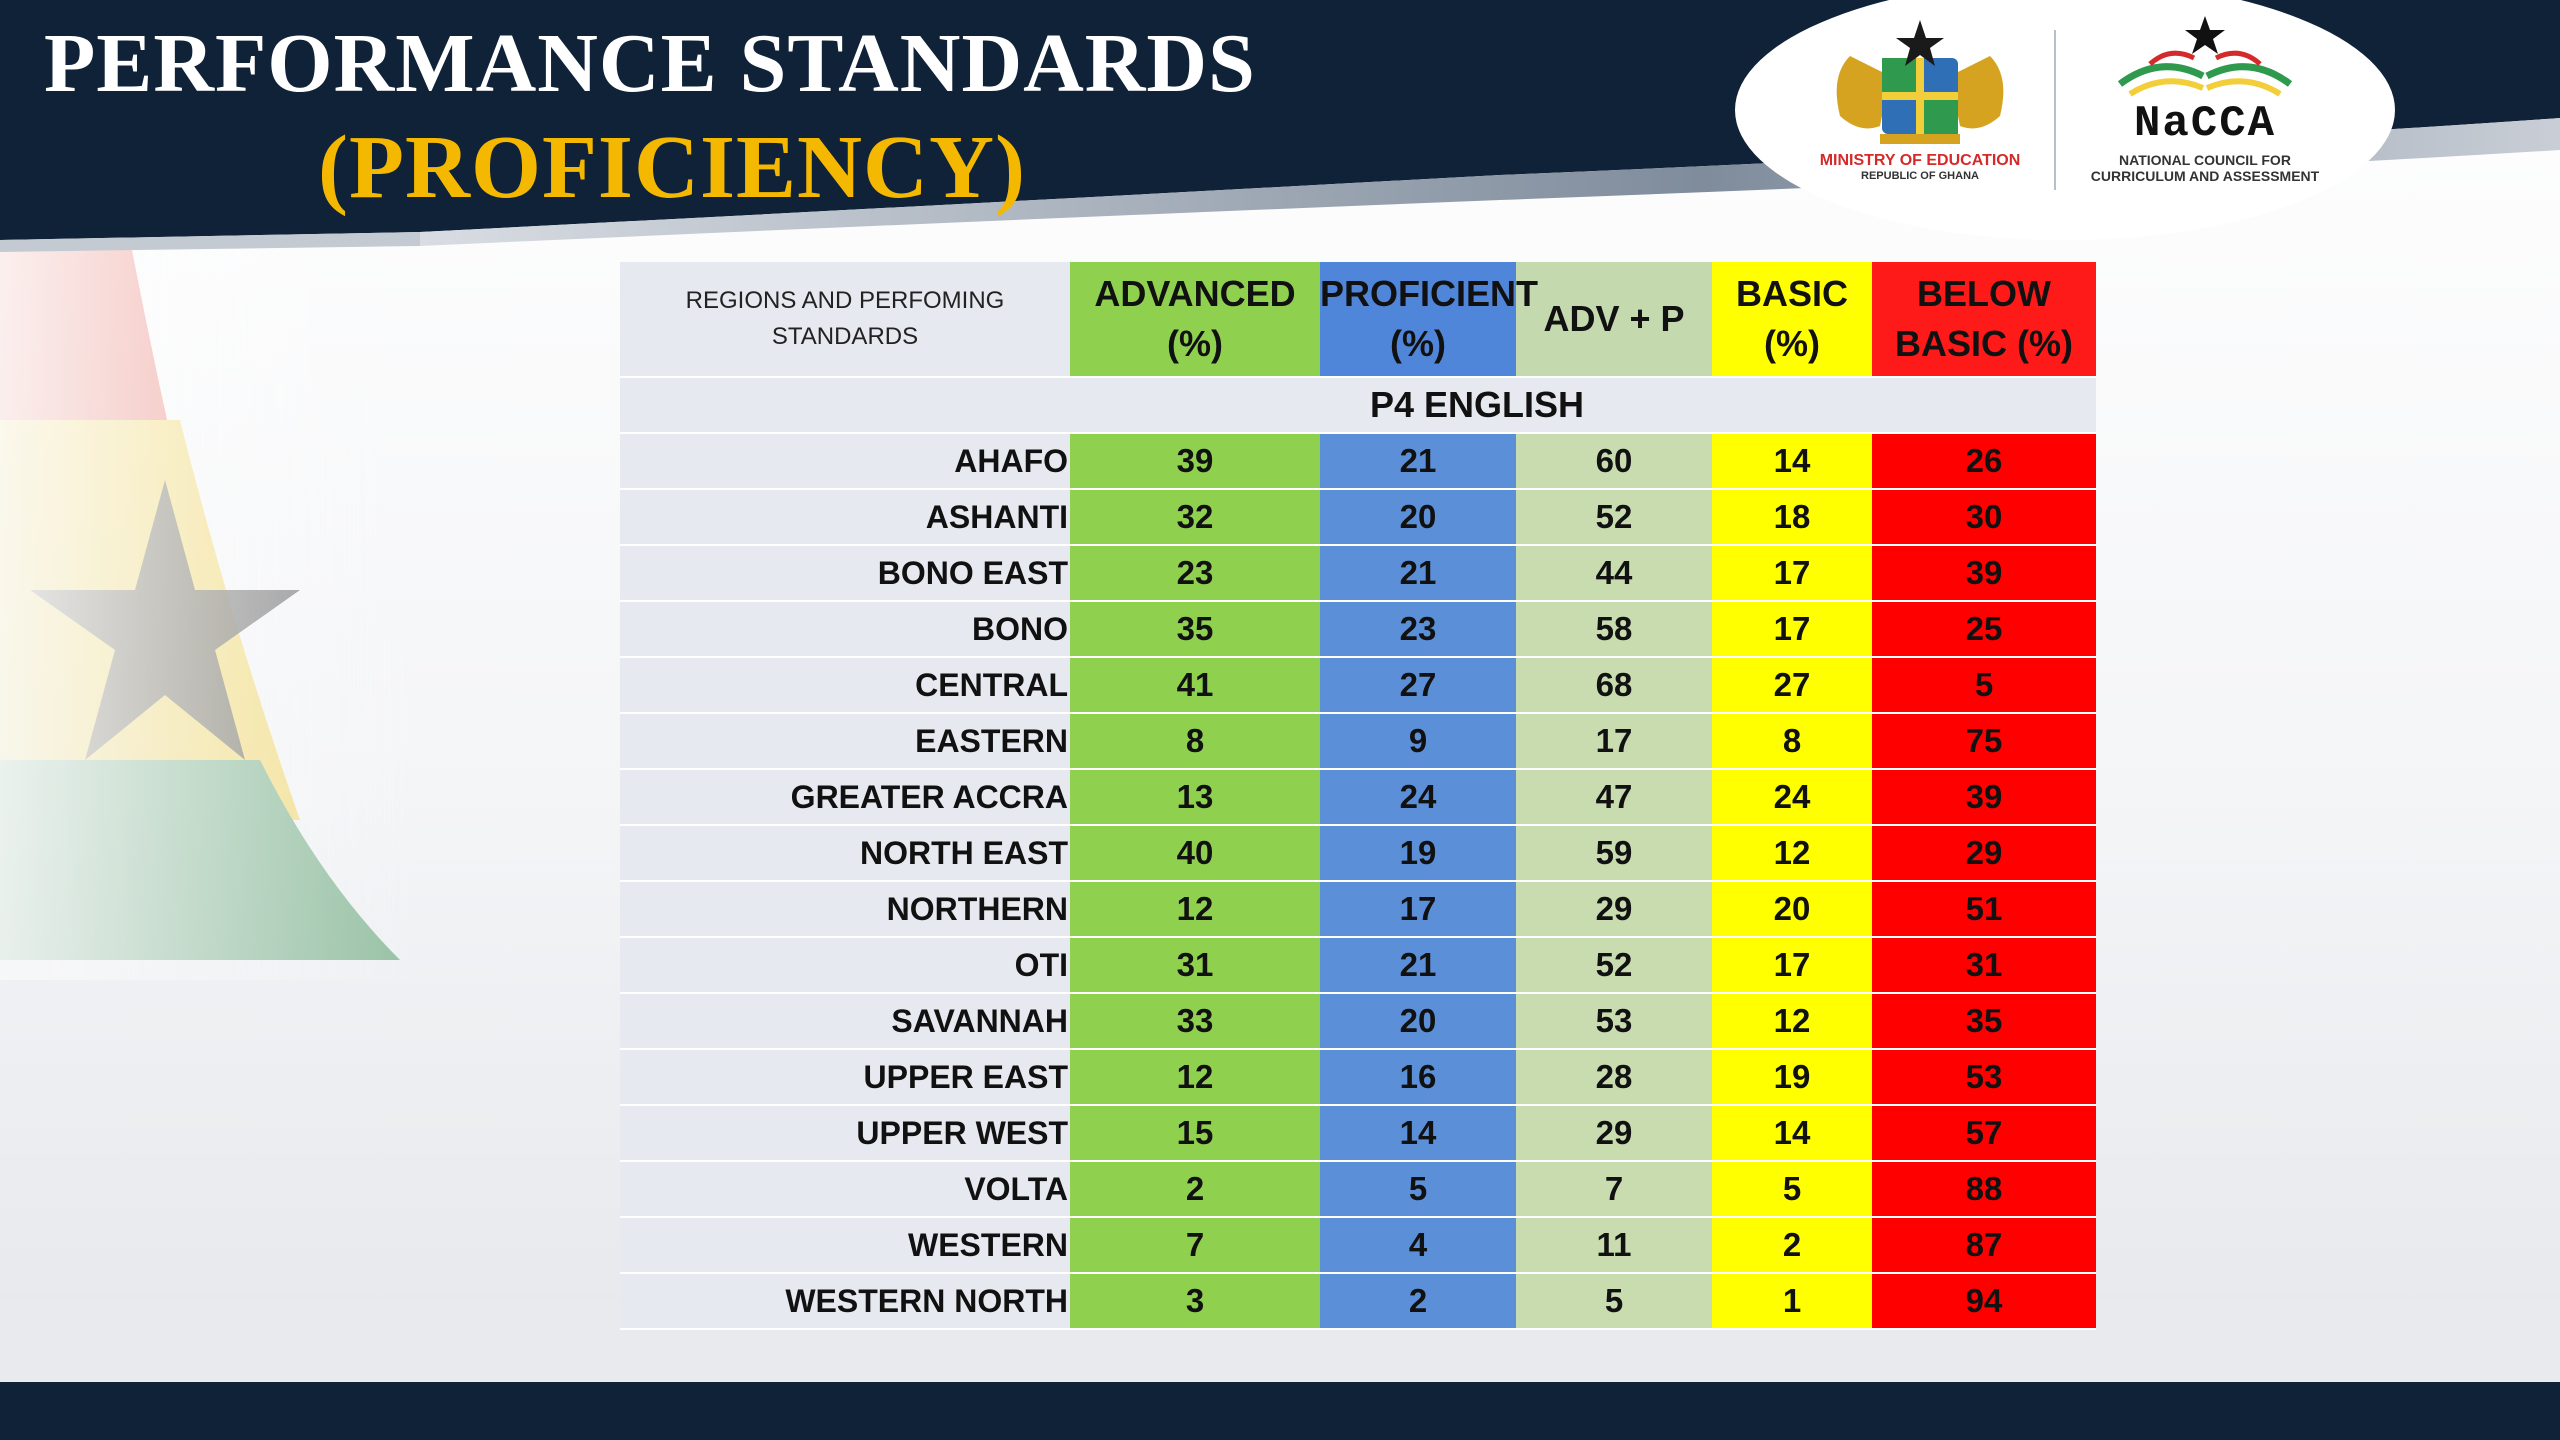 The height and width of the screenshot is (1440, 2560). I want to click on cell-adv-p: 47, so click(1614, 797).